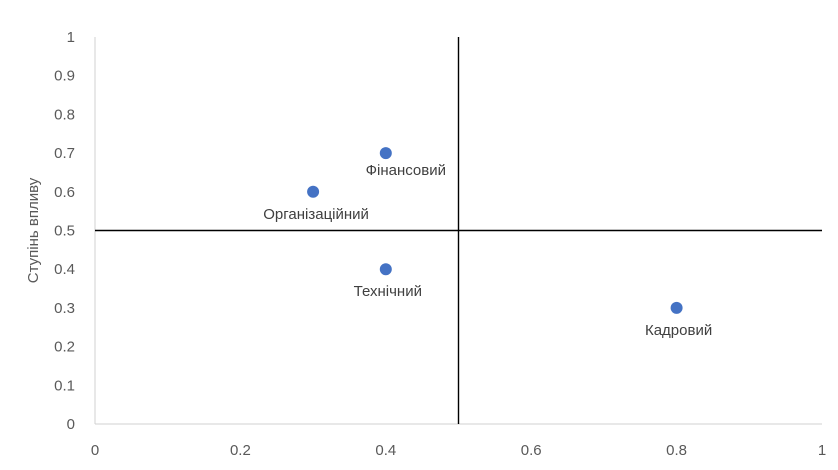 The height and width of the screenshot is (470, 838). I want to click on data-label: Фінансовий, so click(406, 170).